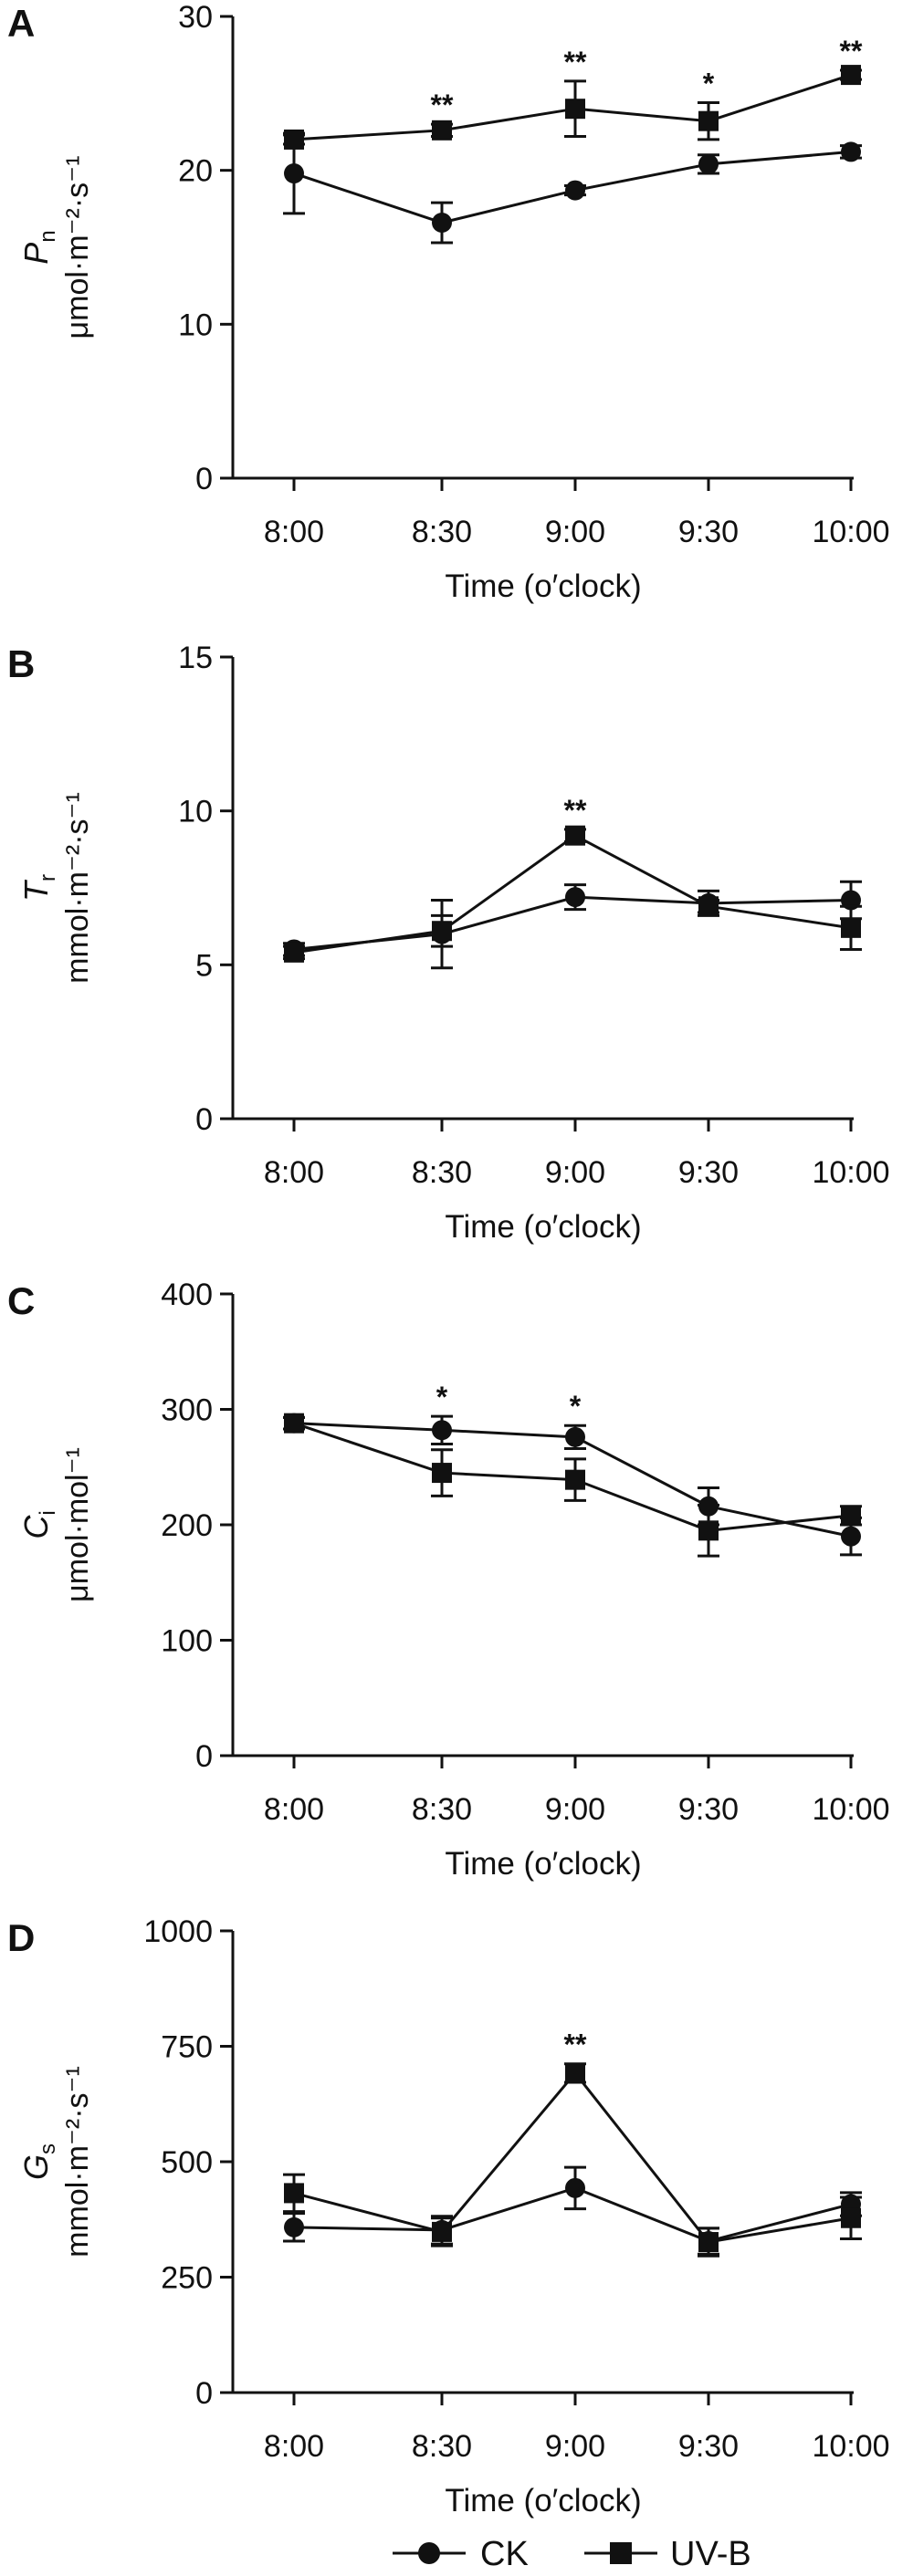 This screenshot has width=913, height=2576. I want to click on y-tick-label: 500, so click(187, 2162).